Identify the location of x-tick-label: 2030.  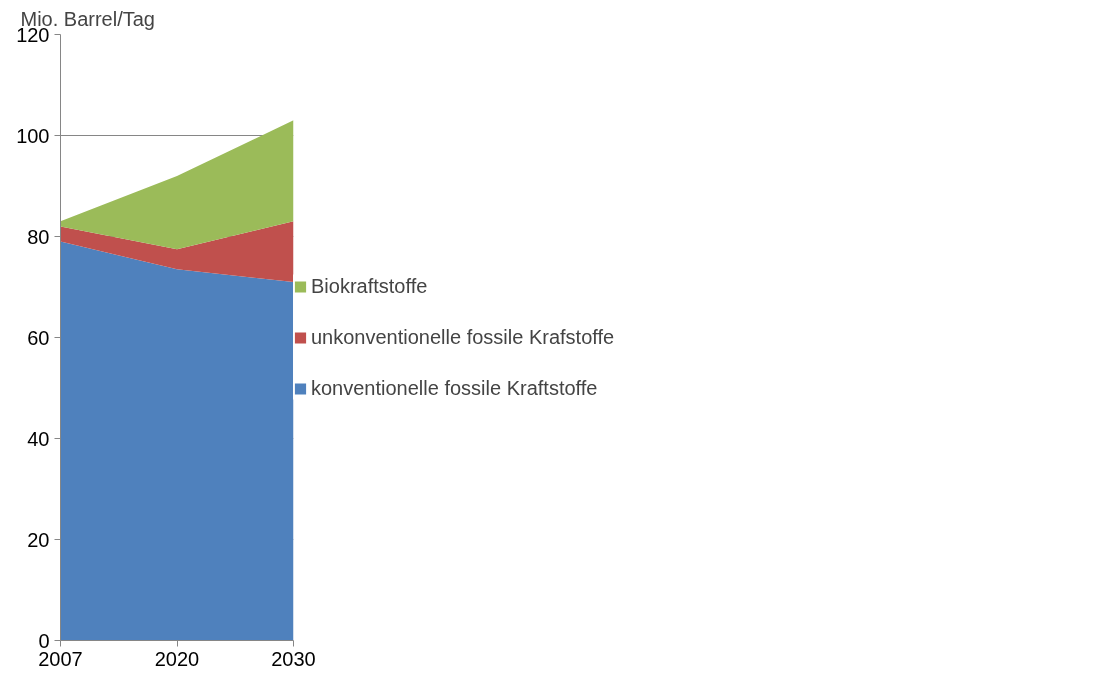
(293, 658).